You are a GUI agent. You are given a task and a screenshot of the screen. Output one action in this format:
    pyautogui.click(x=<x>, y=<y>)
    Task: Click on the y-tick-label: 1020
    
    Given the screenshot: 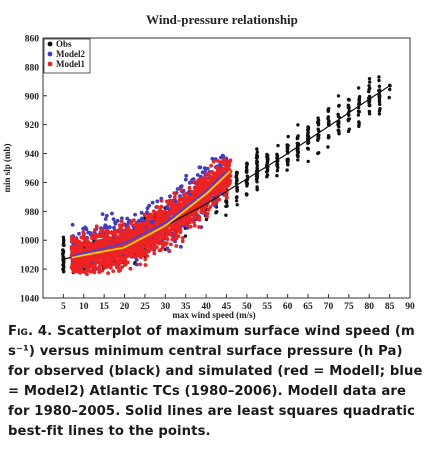 What is the action you would take?
    pyautogui.click(x=29, y=271)
    